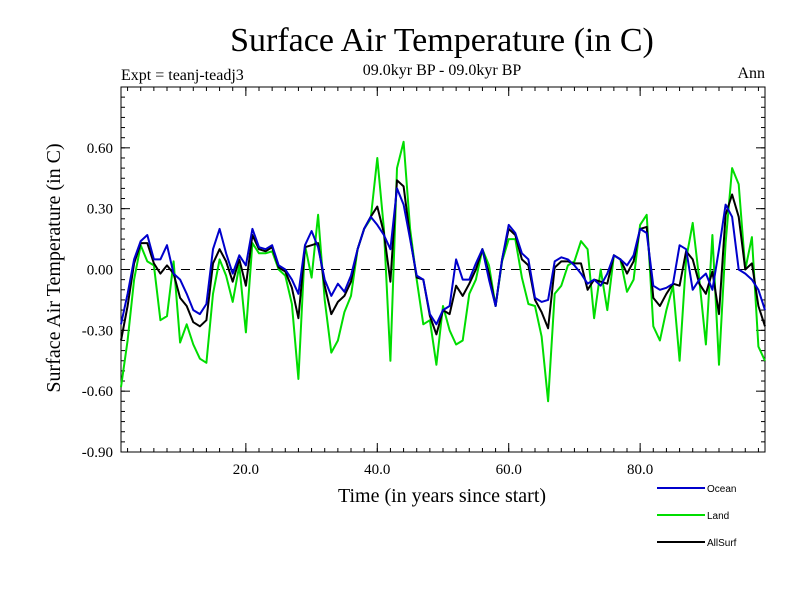  What do you see at coordinates (246, 470) in the screenshot?
I see `x-tick-label: 20.0` at bounding box center [246, 470].